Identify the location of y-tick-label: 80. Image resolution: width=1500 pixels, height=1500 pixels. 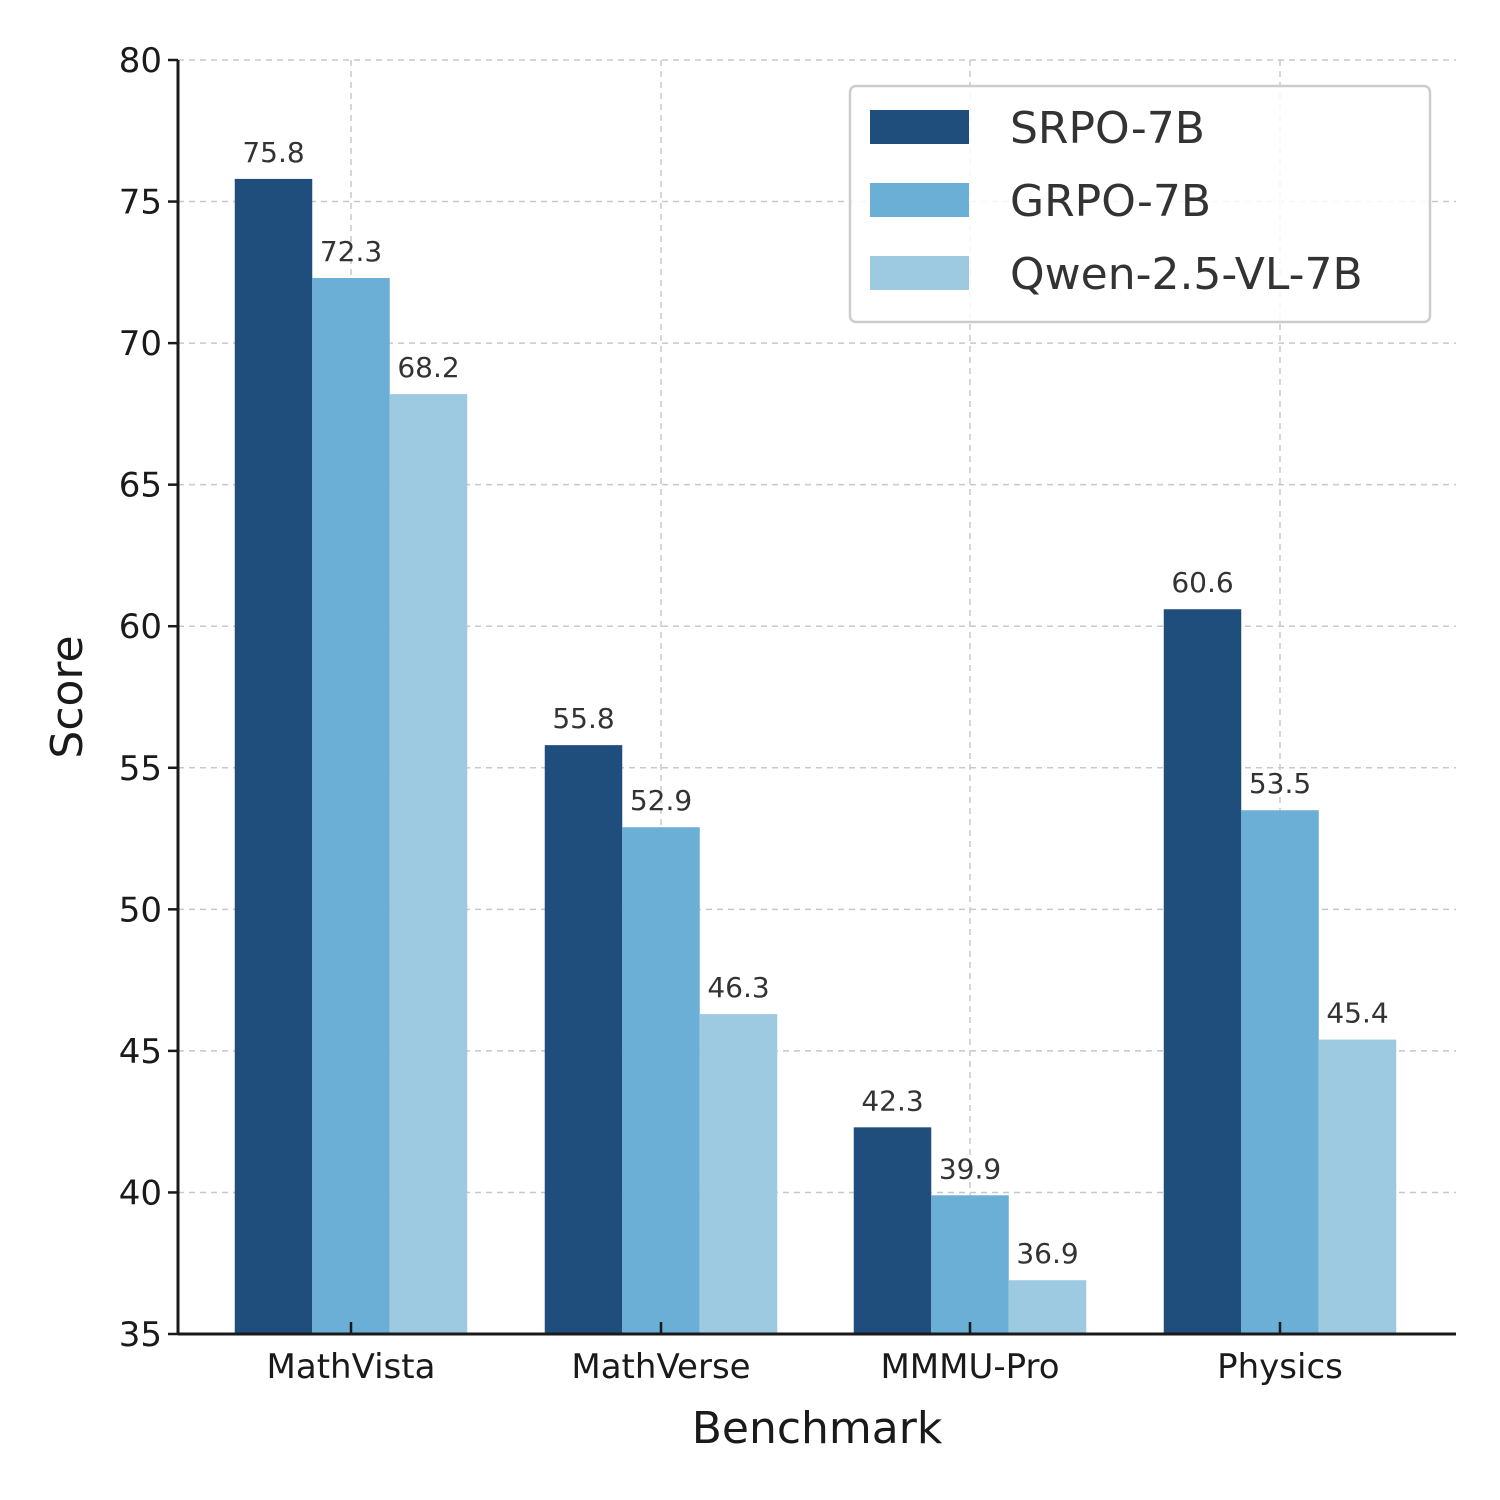
(140, 61).